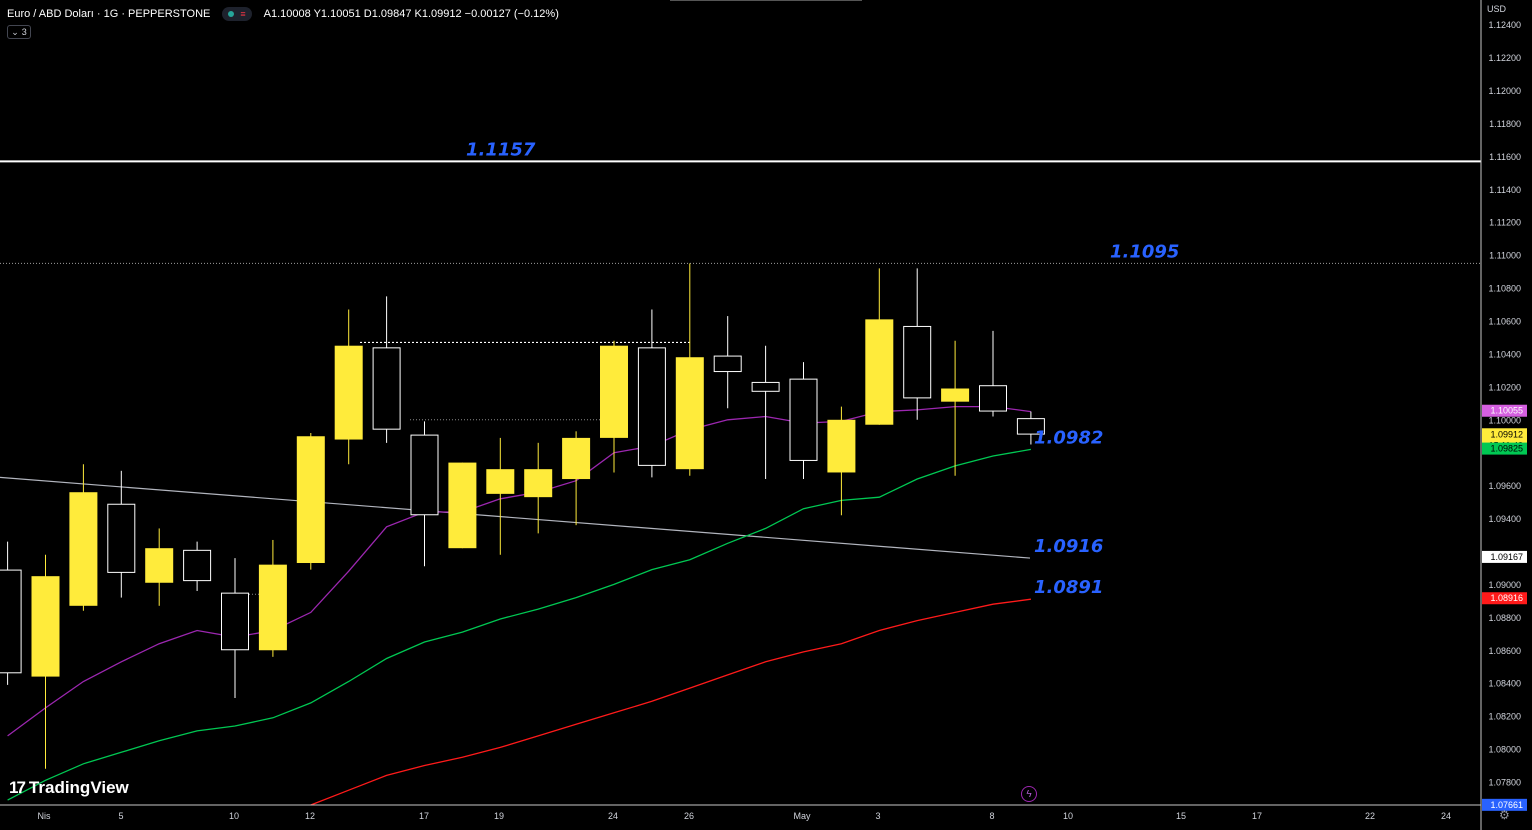 This screenshot has height=830, width=1532. Describe the element at coordinates (1504, 684) in the screenshot. I see `price-tick-label: 1.08400` at that location.